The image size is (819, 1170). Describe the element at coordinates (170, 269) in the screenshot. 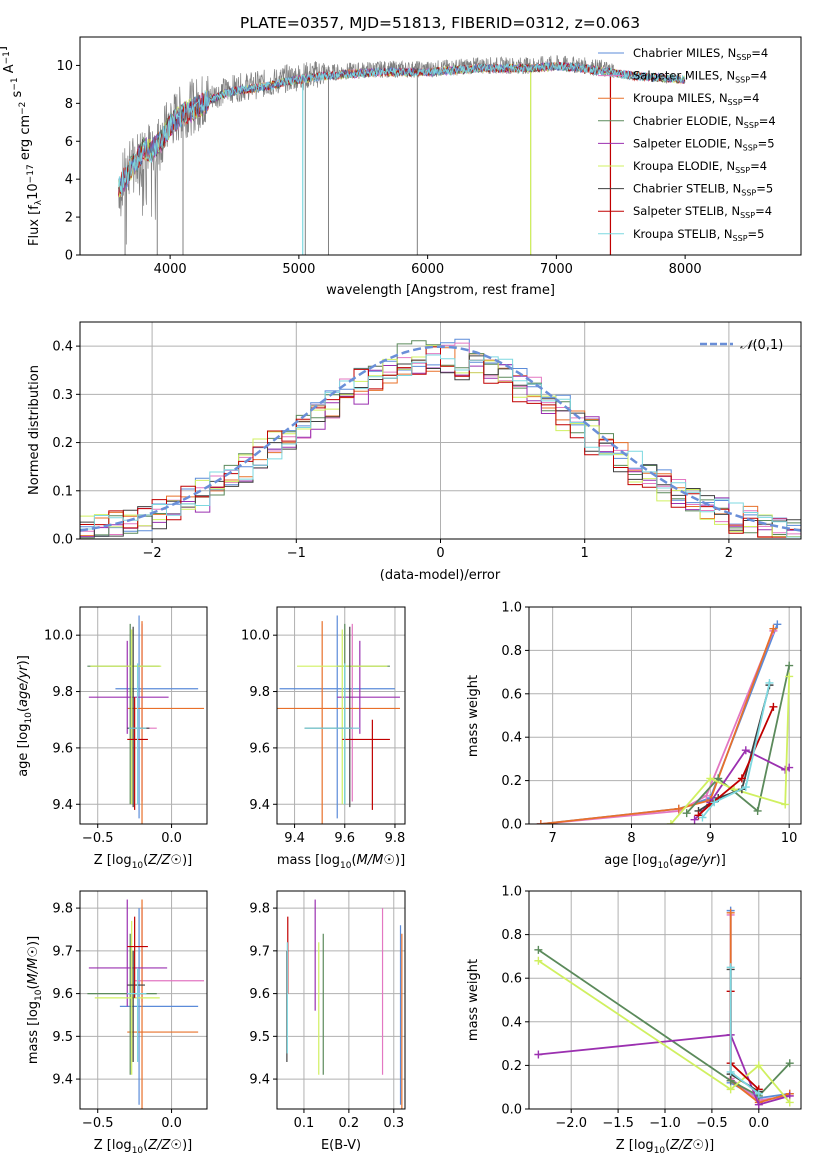

I see `x-tick-label: 4000` at that location.